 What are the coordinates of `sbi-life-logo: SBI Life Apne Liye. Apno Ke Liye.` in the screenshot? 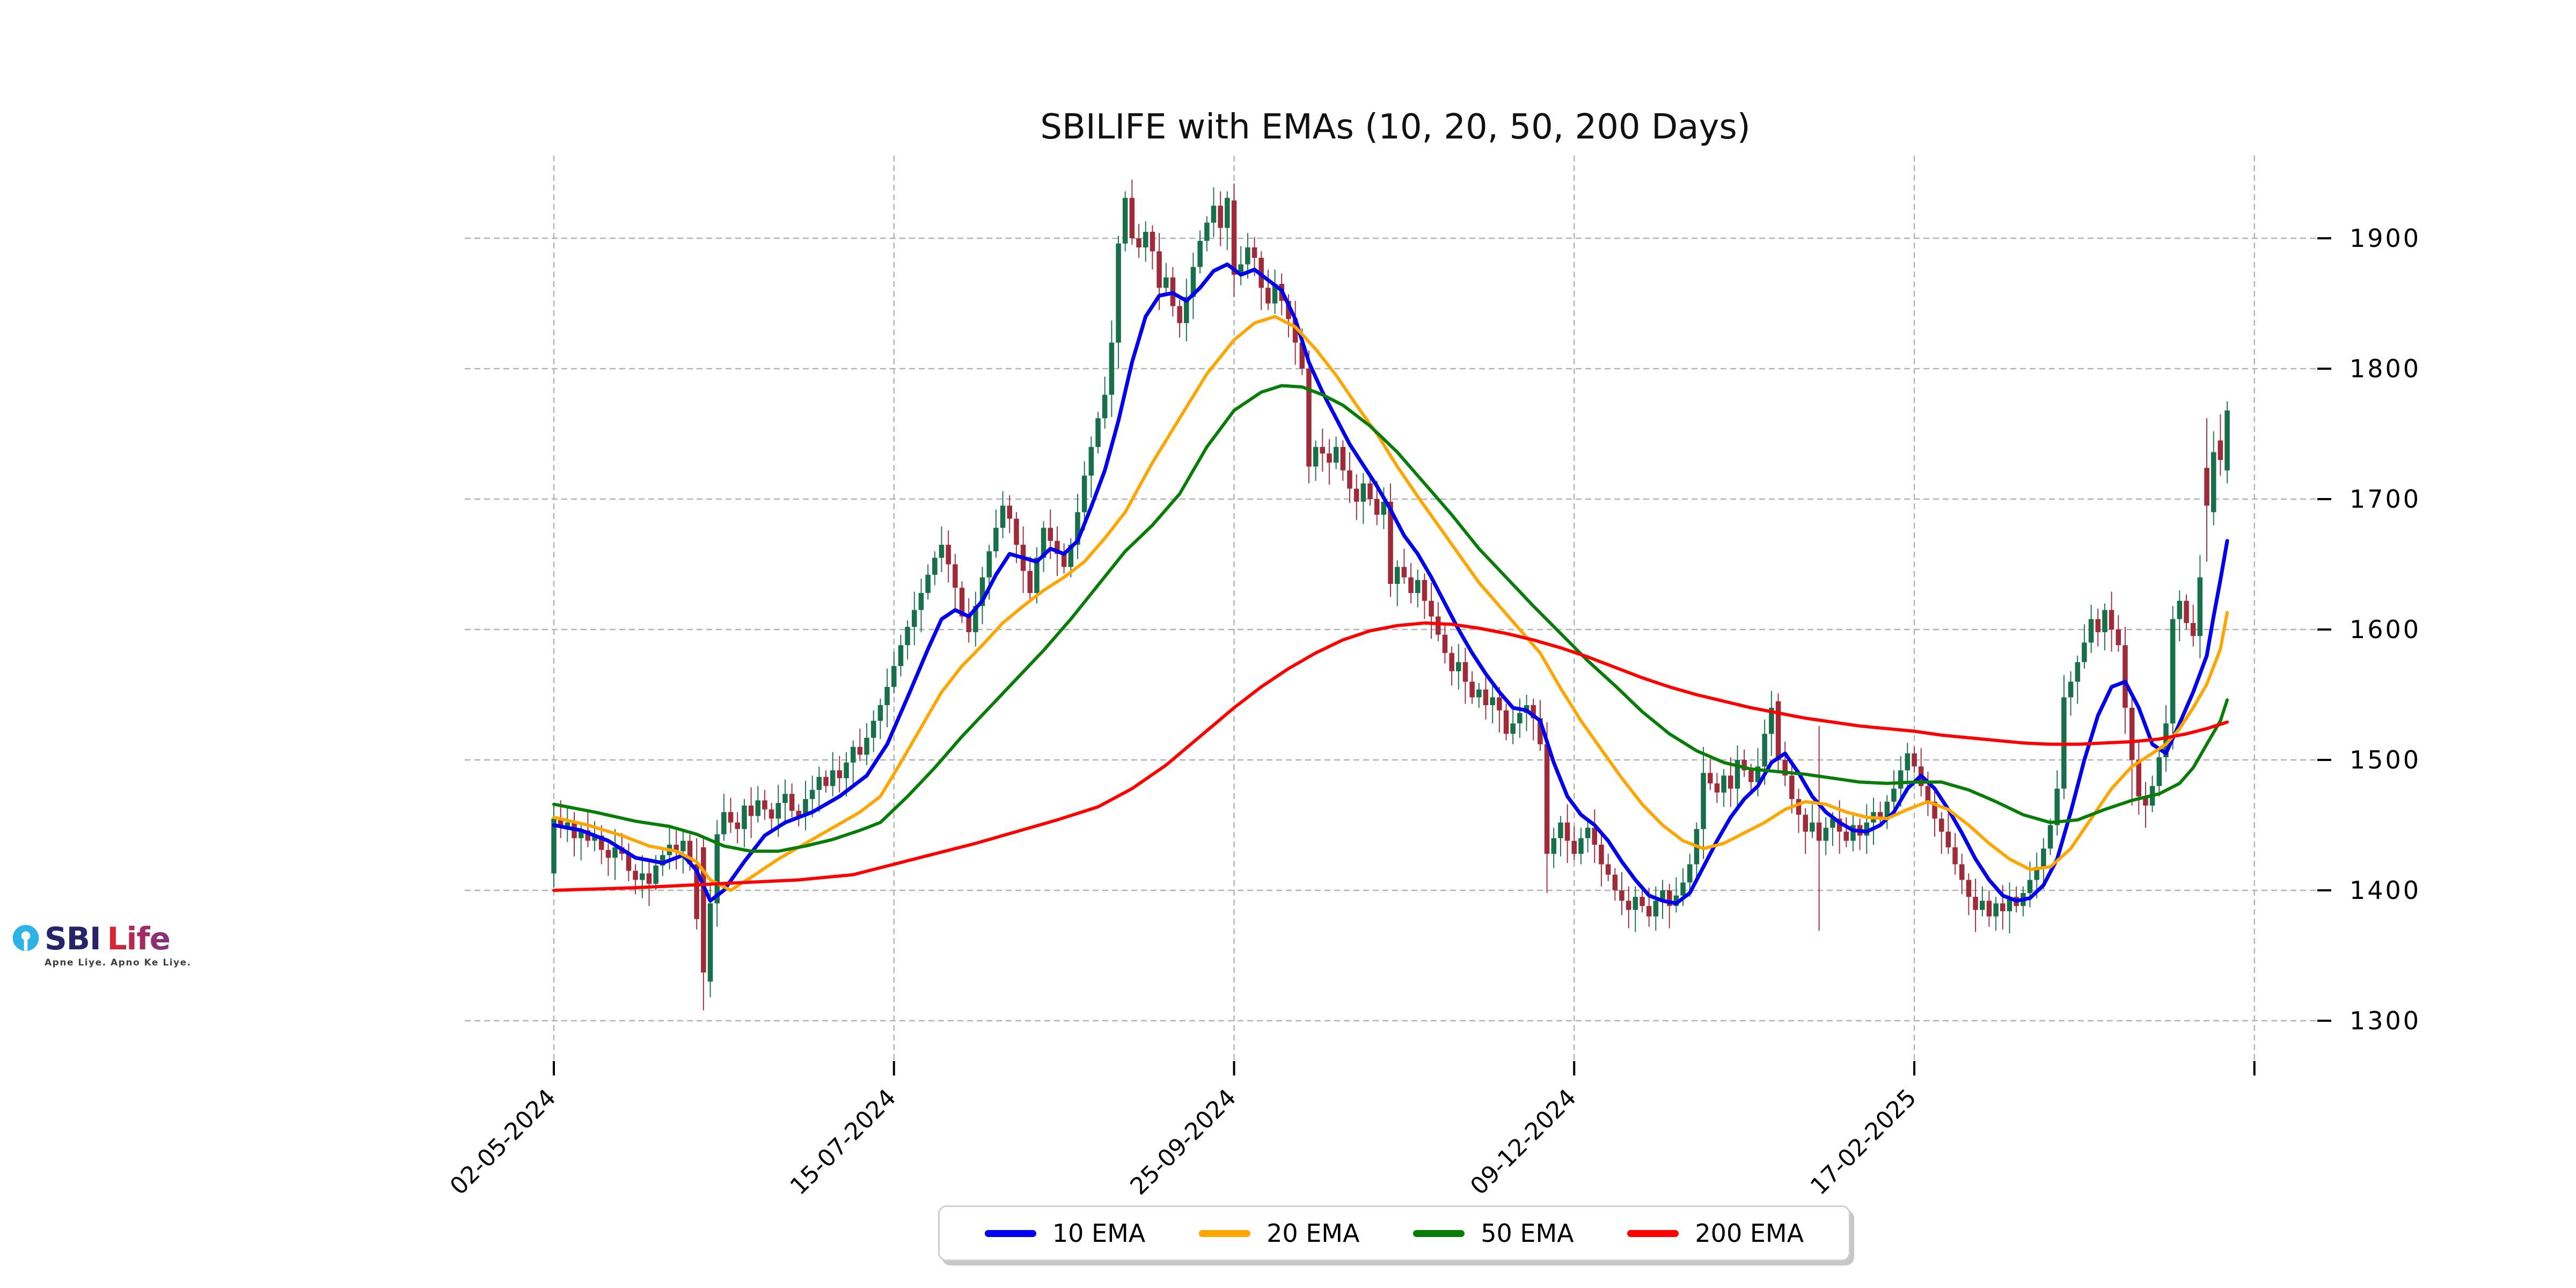 It's located at (102, 945).